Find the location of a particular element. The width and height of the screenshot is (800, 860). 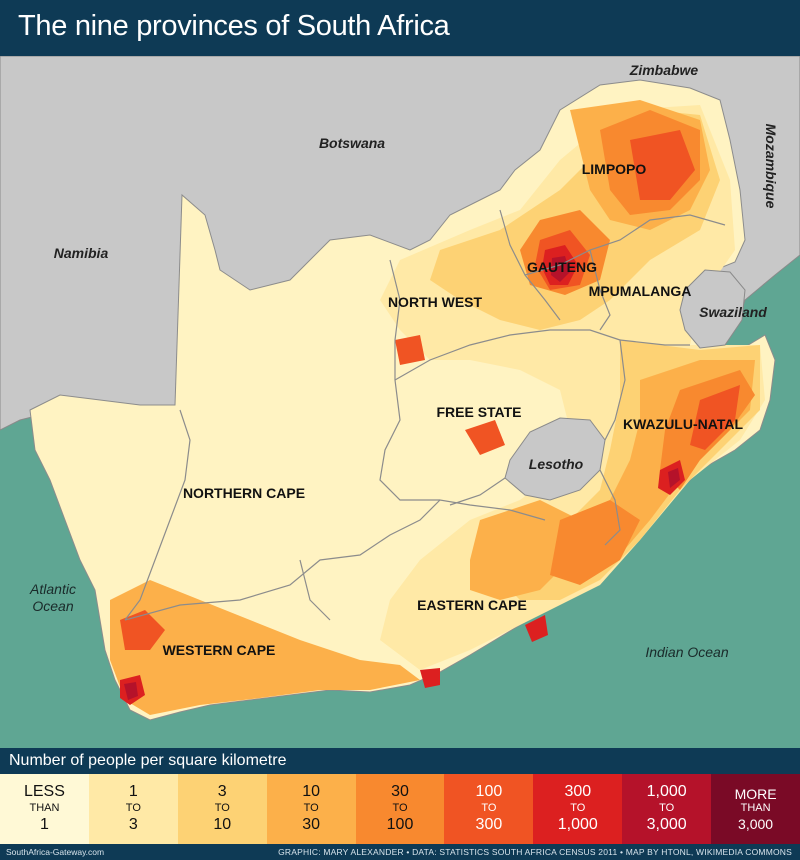

legend-bin-top: 1 is located at coordinates (133, 792).